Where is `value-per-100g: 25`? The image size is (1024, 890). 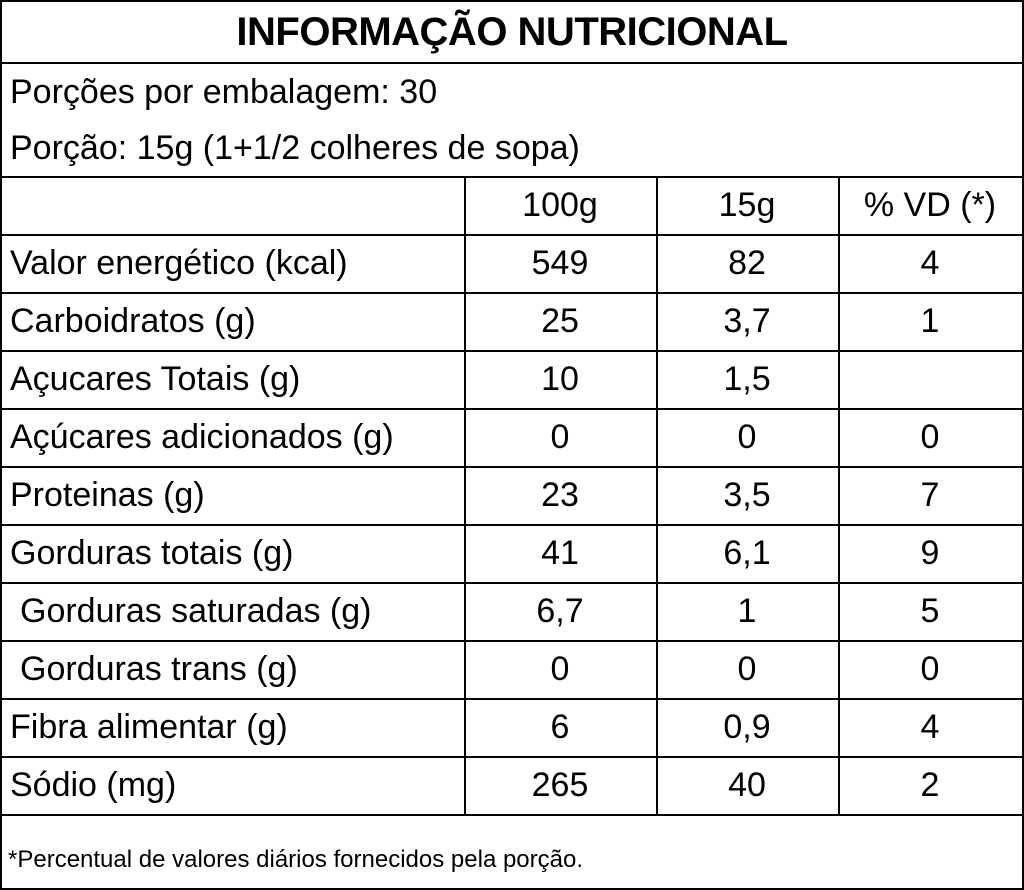
value-per-100g: 25 is located at coordinates (560, 321).